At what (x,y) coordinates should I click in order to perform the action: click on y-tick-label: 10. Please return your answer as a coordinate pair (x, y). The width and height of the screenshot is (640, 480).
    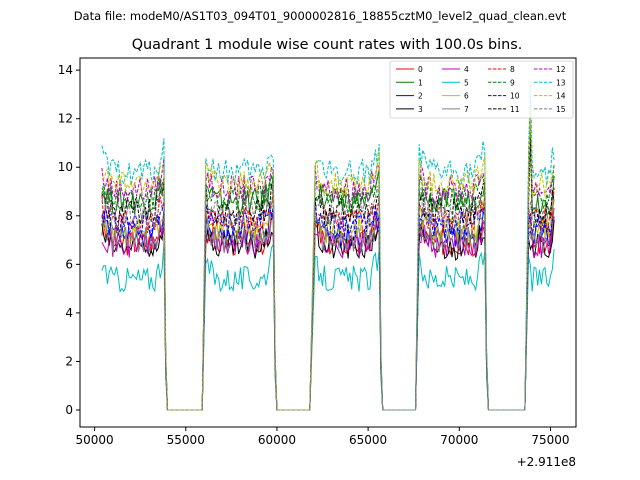
    Looking at the image, I should click on (65, 167).